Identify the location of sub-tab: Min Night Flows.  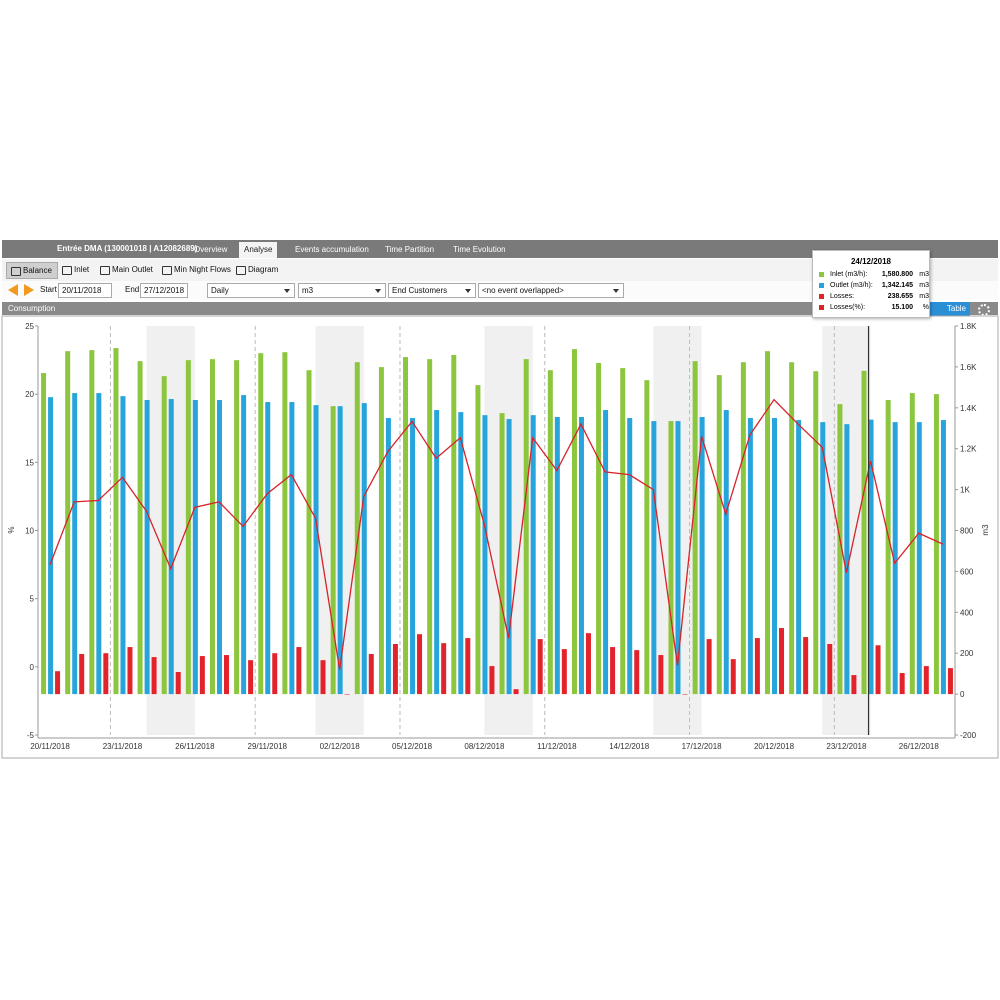
(197, 269).